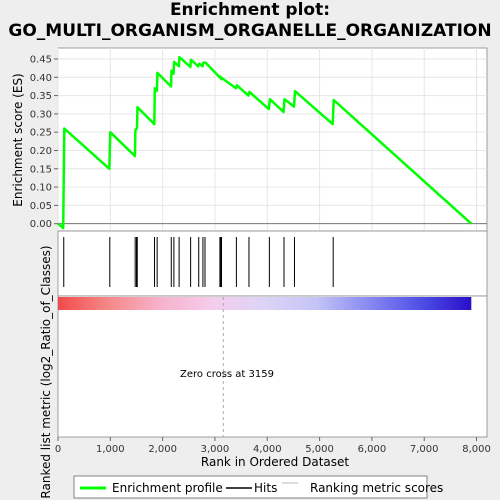 This screenshot has width=500, height=500. I want to click on x-tick-label: 0, so click(58, 449).